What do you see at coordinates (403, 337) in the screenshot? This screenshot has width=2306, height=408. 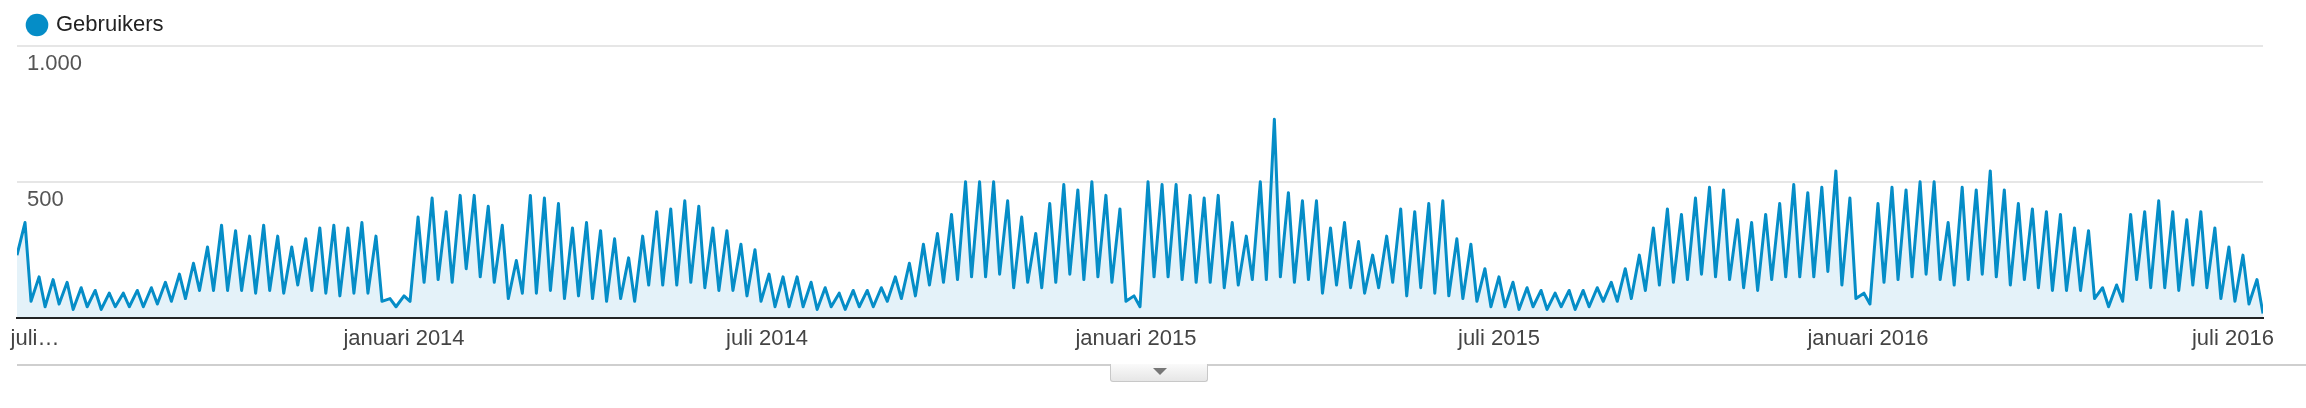 I see `x-tick-label: januari 2014` at bounding box center [403, 337].